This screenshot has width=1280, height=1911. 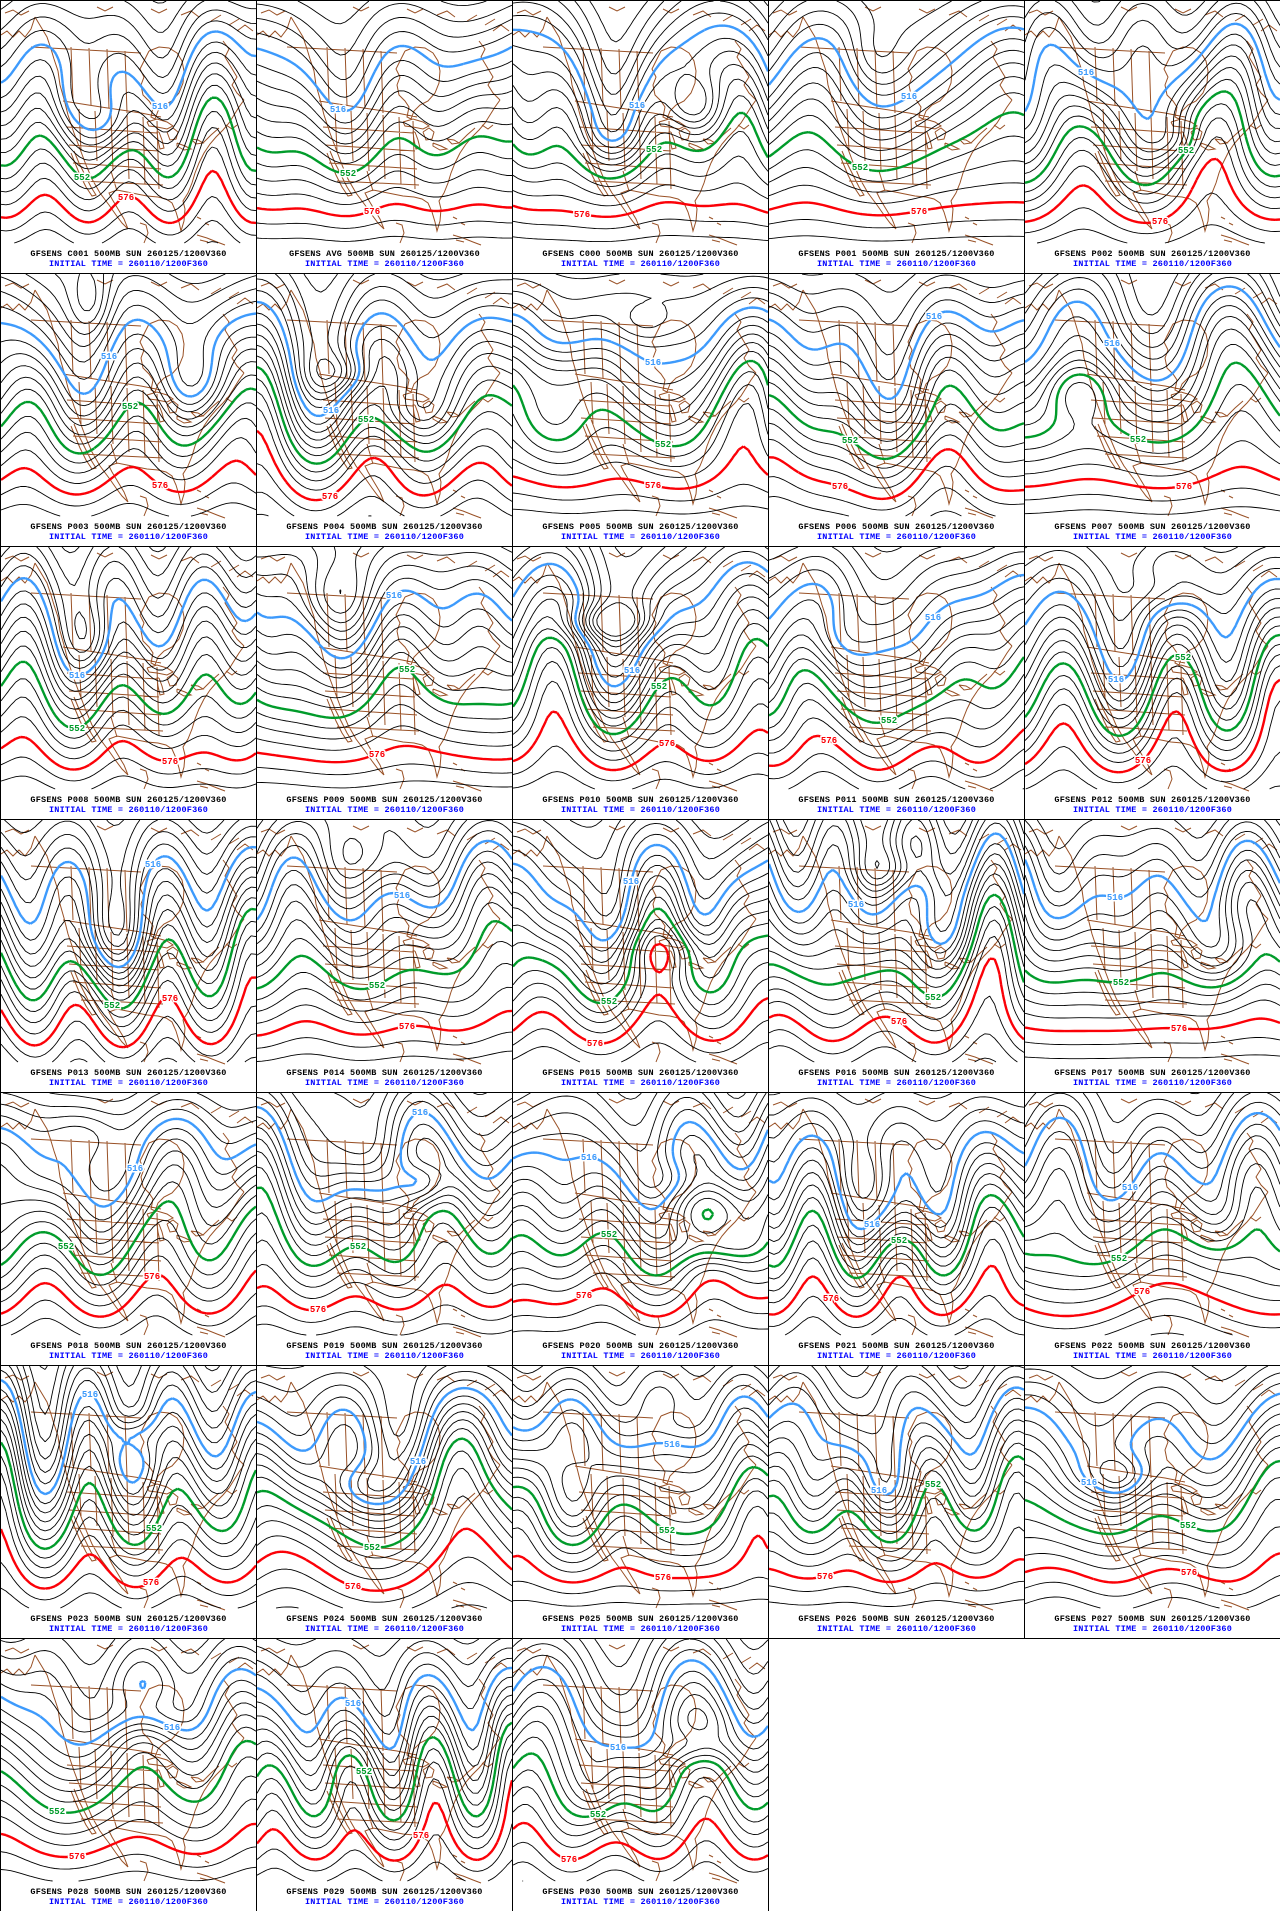 I want to click on map-P018: 516 552 576, so click(x=128, y=1215).